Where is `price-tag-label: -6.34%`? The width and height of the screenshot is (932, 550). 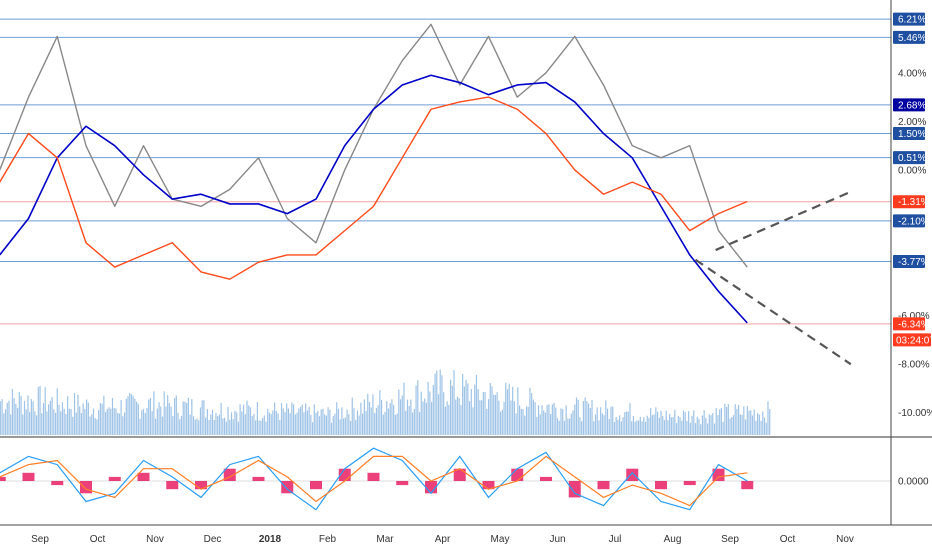 price-tag-label: -6.34% is located at coordinates (914, 324).